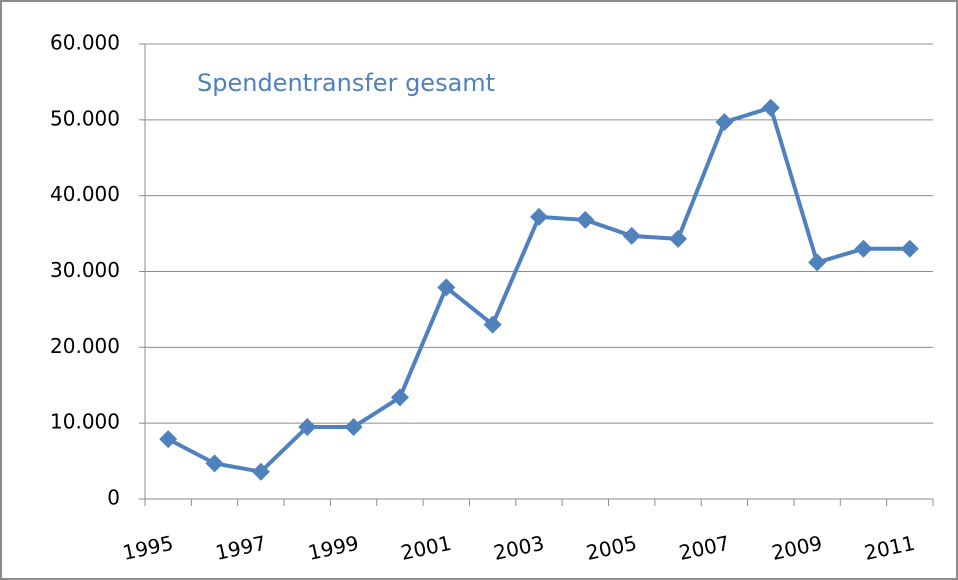  What do you see at coordinates (85, 43) in the screenshot?
I see `y-tick-label: 60.000` at bounding box center [85, 43].